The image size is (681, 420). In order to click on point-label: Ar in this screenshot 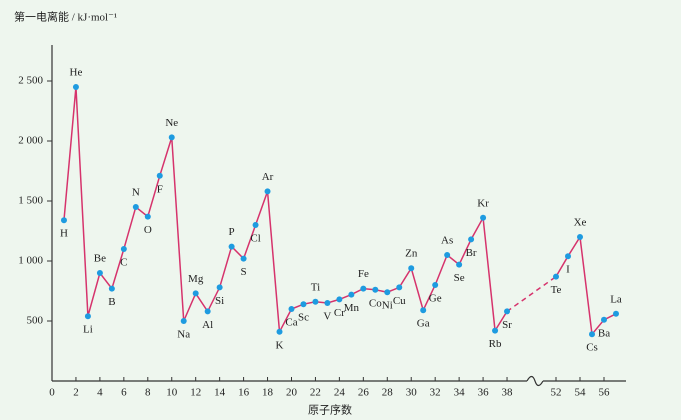, I will do `click(268, 177)`.